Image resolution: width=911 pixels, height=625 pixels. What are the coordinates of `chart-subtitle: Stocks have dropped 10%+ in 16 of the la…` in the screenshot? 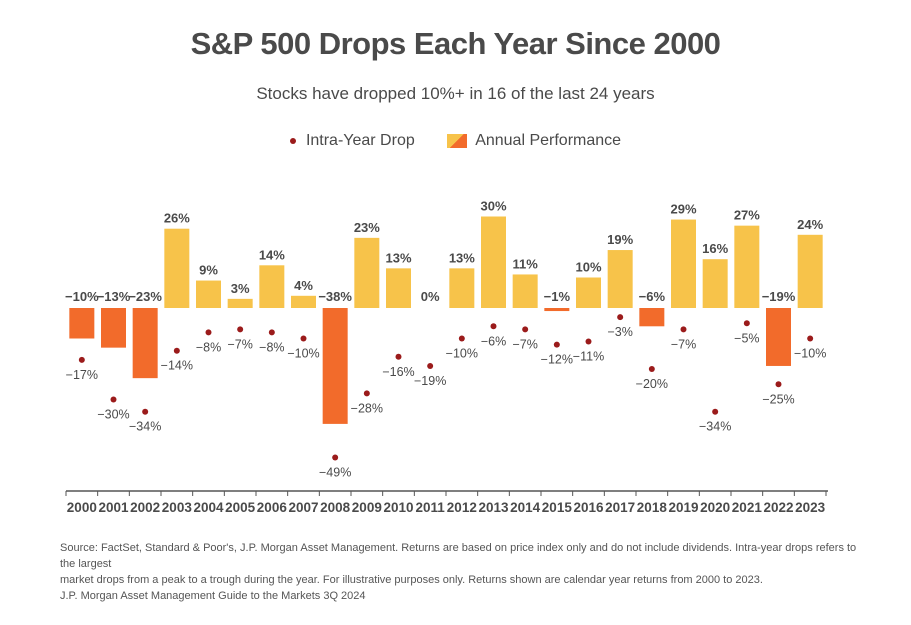 It's located at (455, 93).